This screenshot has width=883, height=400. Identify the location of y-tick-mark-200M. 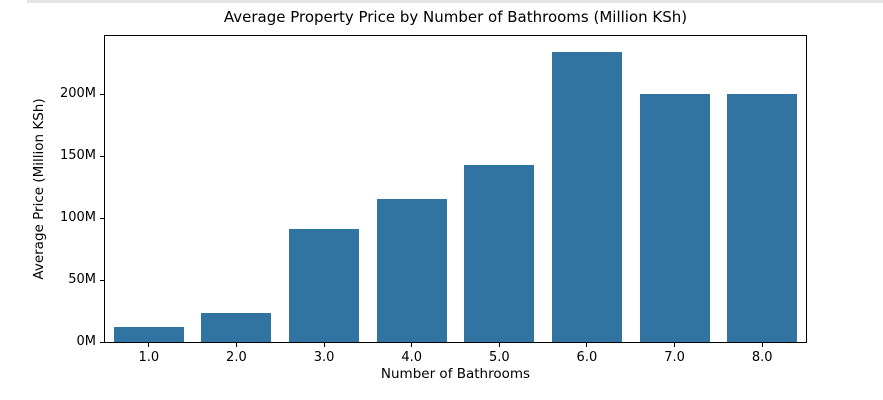
(102, 94).